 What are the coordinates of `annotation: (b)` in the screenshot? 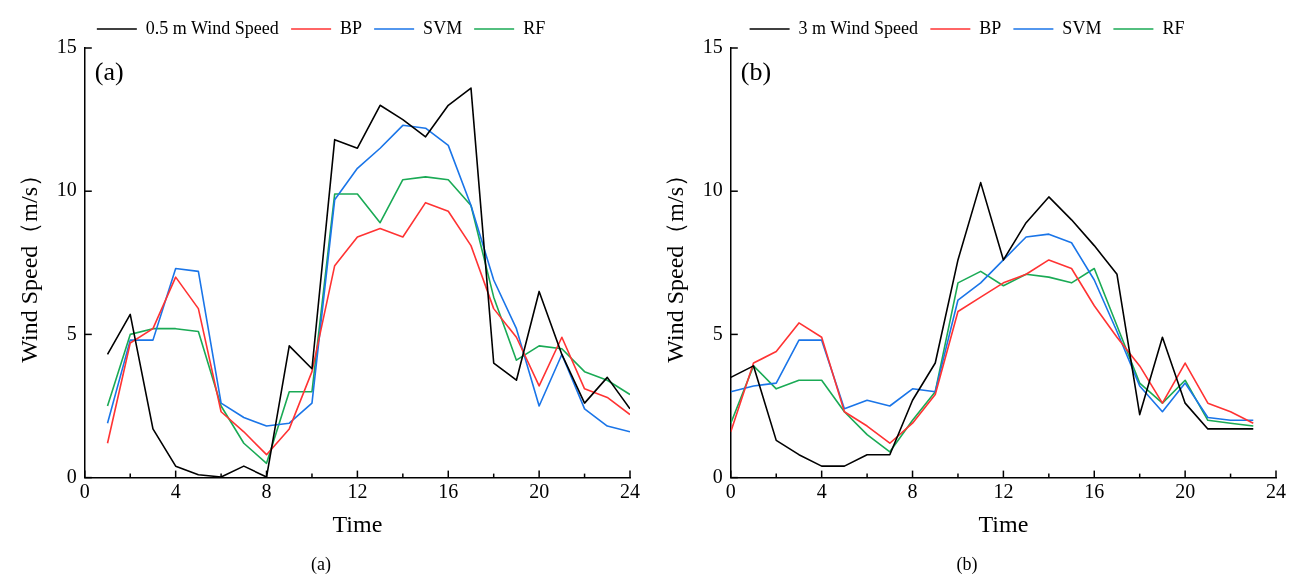 It's located at (756, 71).